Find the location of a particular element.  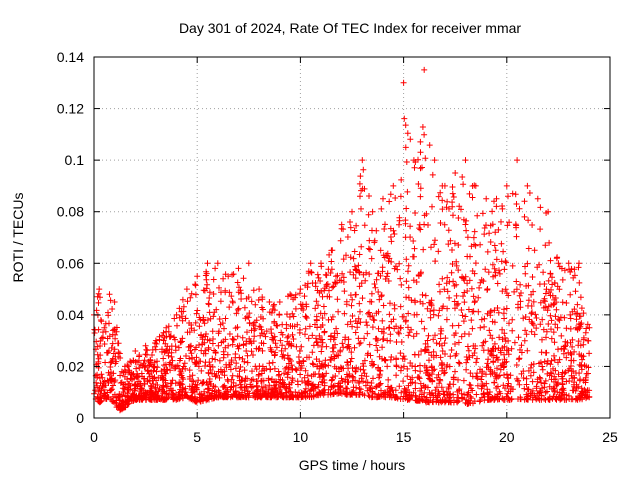

y-tick-label: 0.02 is located at coordinates (70, 366).